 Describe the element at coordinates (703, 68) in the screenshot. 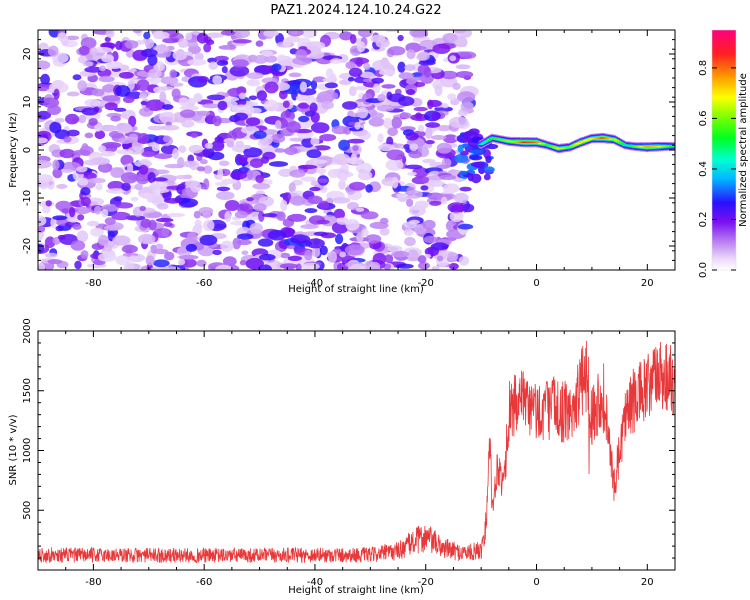

I see `colorbar-tick-label: 0.8` at that location.